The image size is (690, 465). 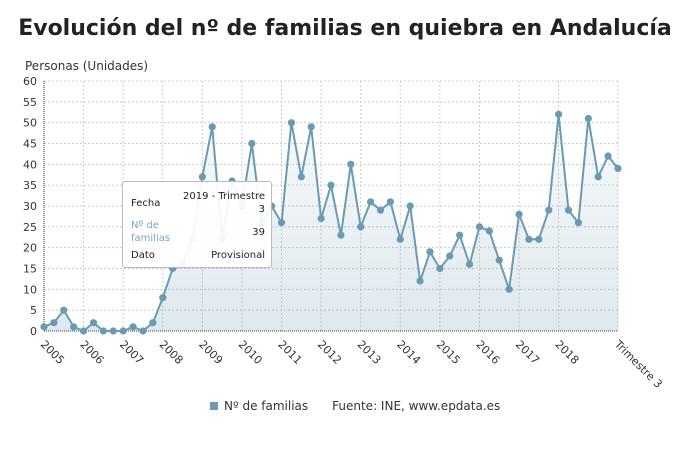 What do you see at coordinates (638, 364) in the screenshot?
I see `x-tick-label: Trimestre 3` at bounding box center [638, 364].